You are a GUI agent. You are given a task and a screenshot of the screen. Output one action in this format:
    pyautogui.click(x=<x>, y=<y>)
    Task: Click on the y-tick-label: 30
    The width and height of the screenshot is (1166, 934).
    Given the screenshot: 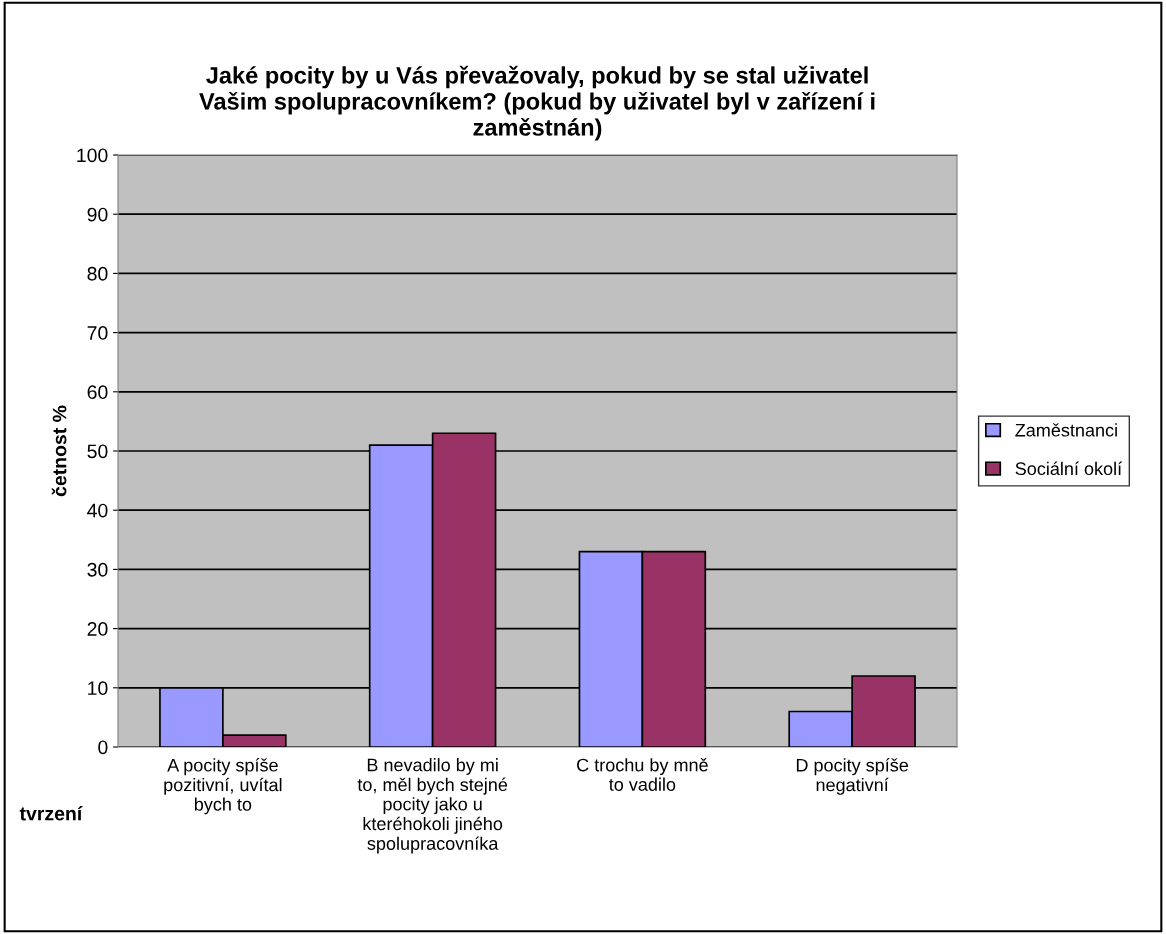 What is the action you would take?
    pyautogui.click(x=97, y=569)
    